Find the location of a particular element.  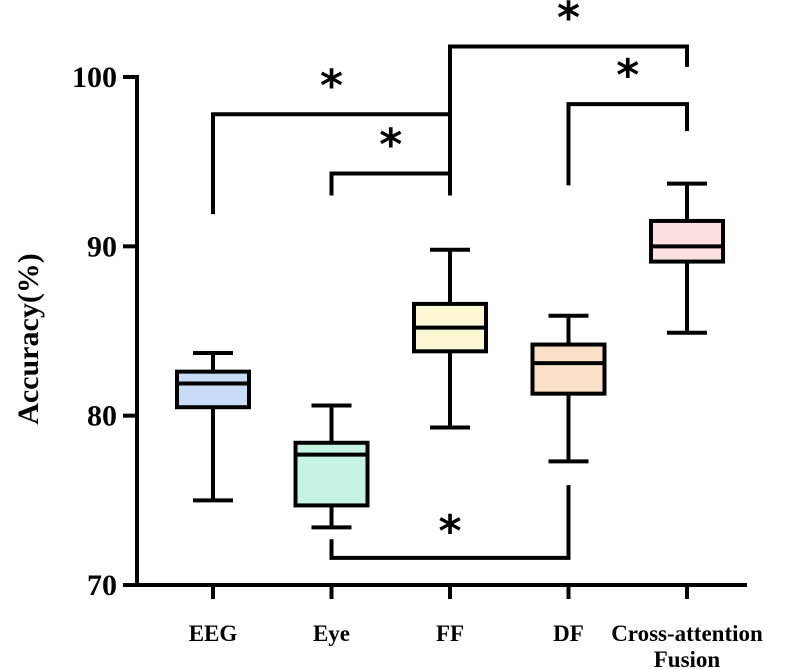

box-cross-attention-fusion is located at coordinates (687, 258).